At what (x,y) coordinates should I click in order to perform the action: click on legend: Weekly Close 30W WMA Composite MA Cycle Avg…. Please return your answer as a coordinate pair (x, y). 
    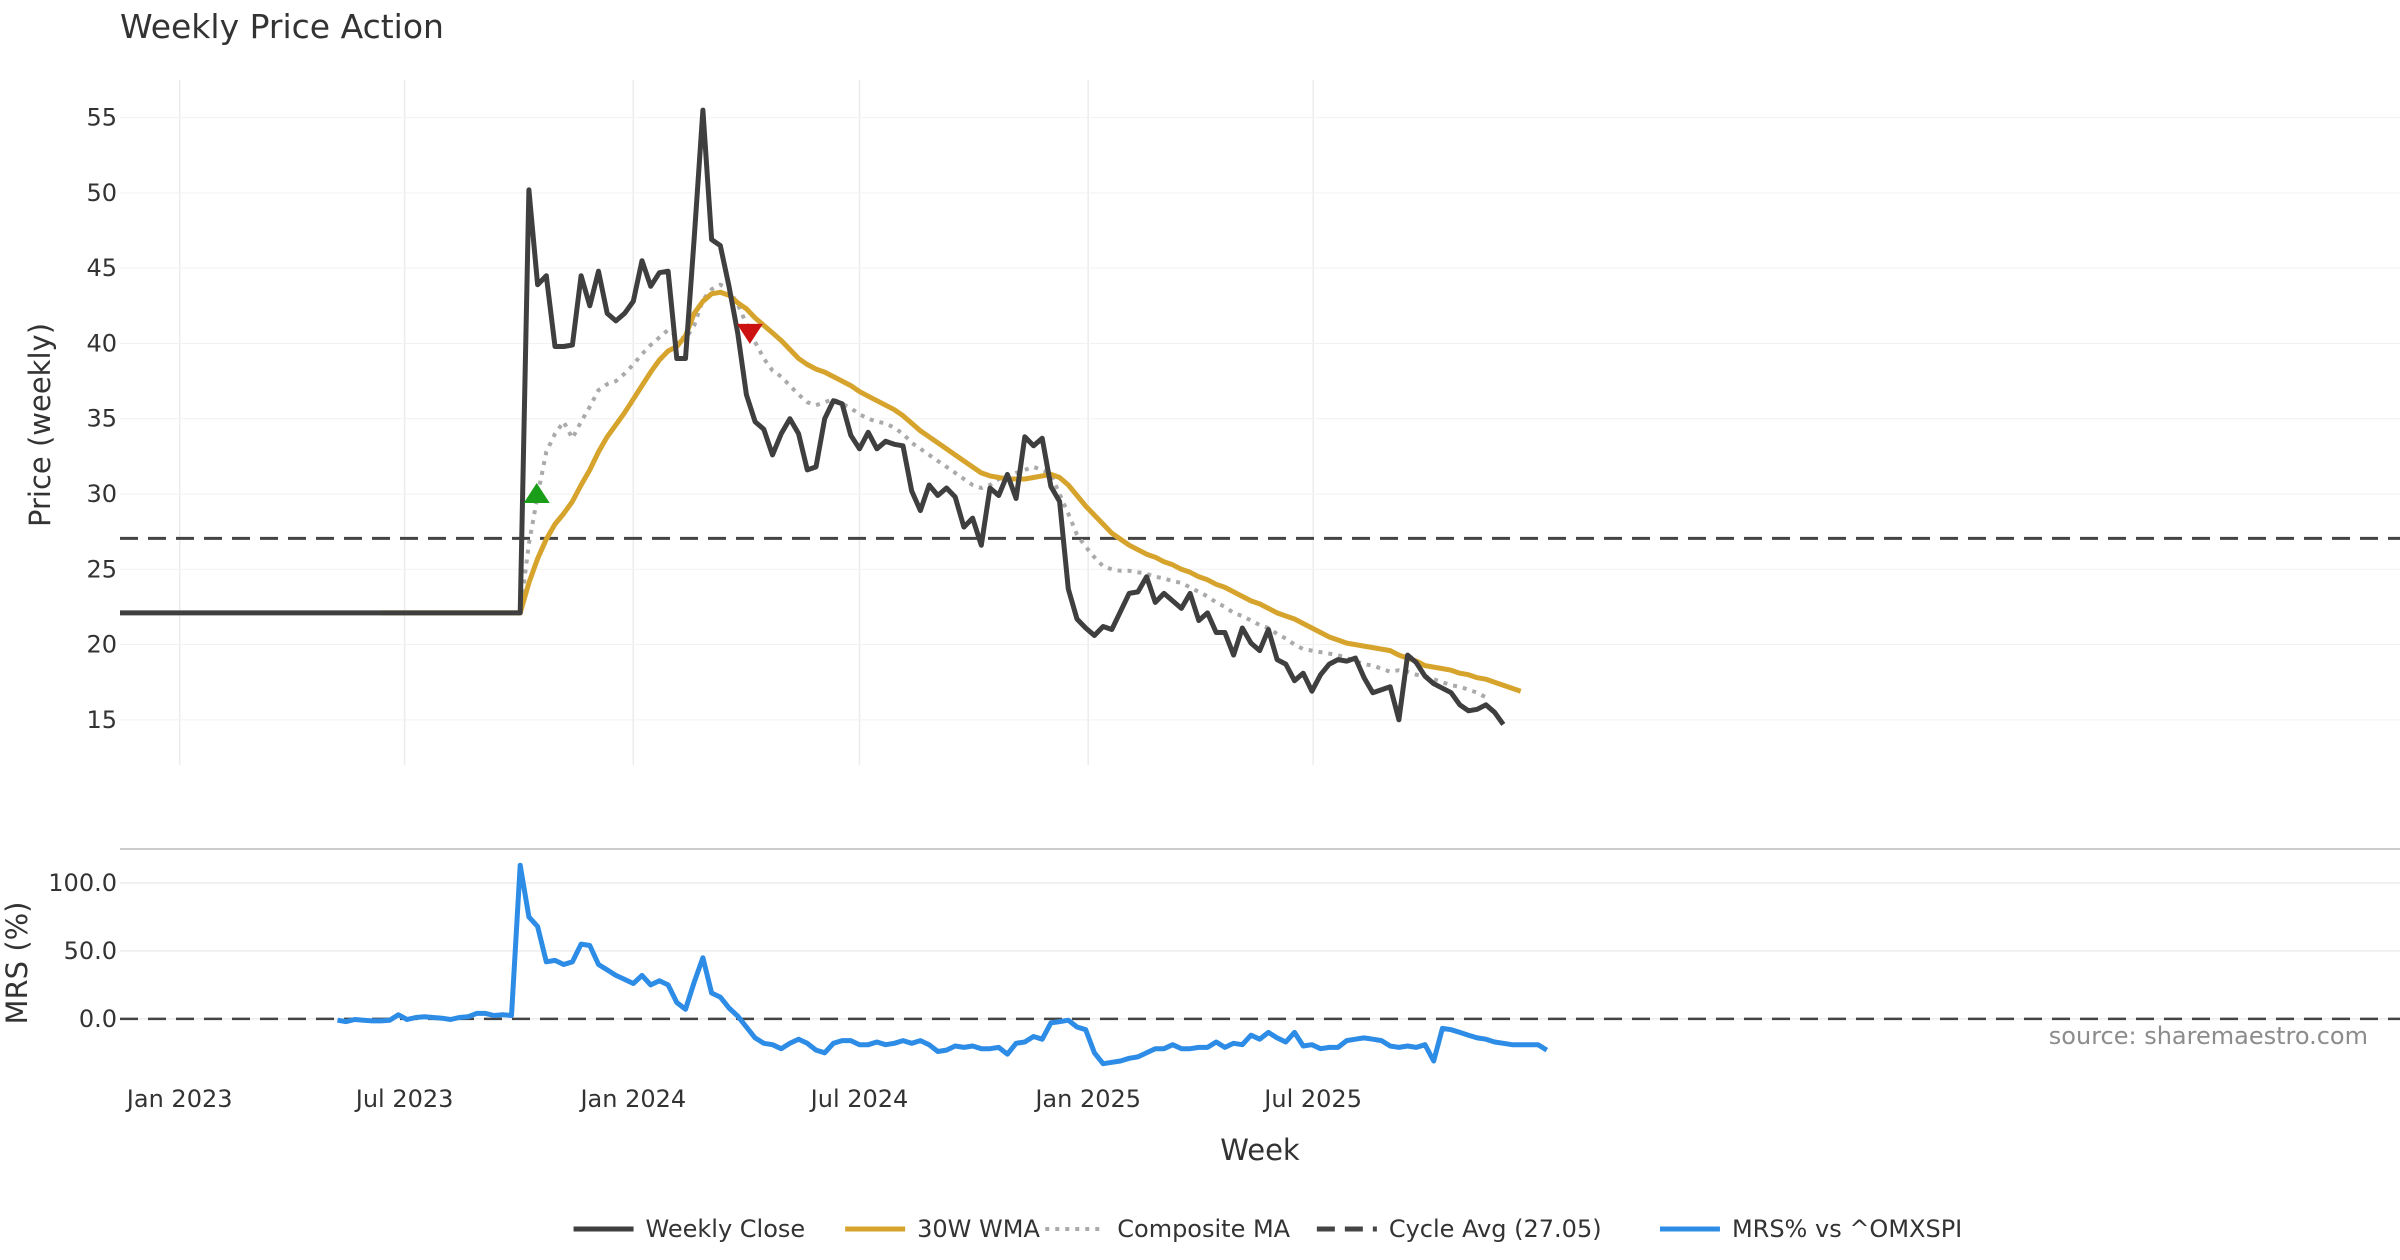
    Looking at the image, I should click on (1267, 1229).